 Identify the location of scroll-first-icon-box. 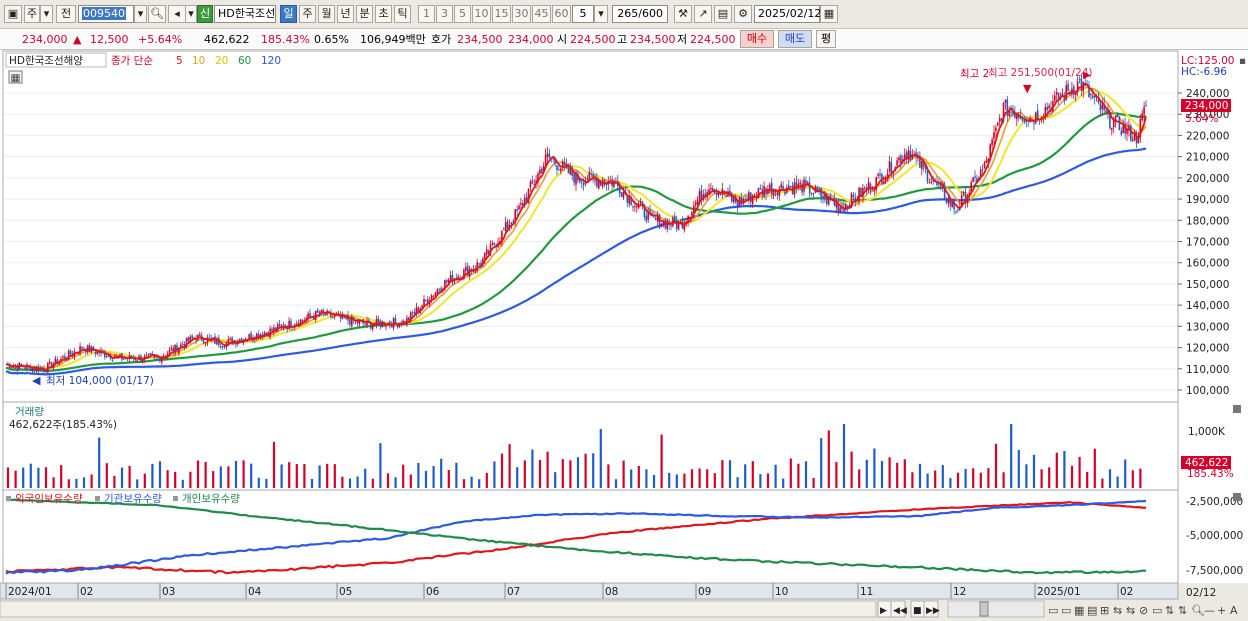
(898, 609).